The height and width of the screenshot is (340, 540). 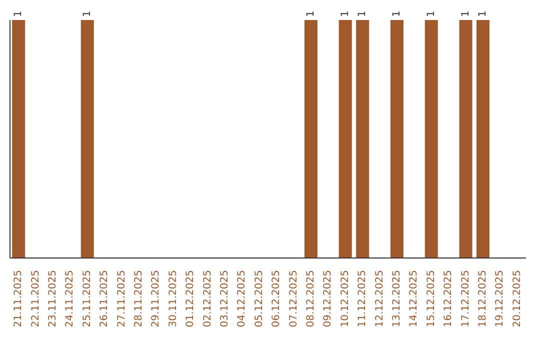 What do you see at coordinates (190, 299) in the screenshot?
I see `x-tick-label: 01.12.2025` at bounding box center [190, 299].